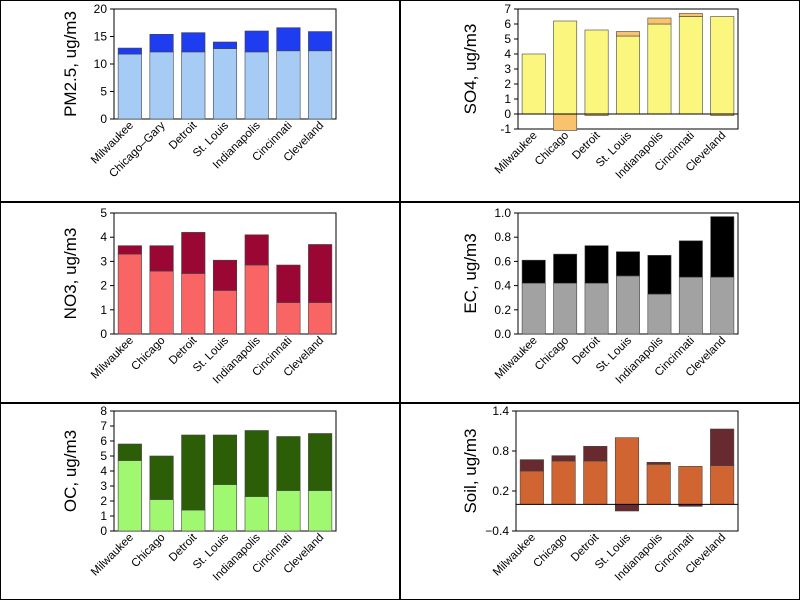 The image size is (800, 600). Describe the element at coordinates (70, 471) in the screenshot. I see `y-axis-label: OC, ug/m3` at that location.